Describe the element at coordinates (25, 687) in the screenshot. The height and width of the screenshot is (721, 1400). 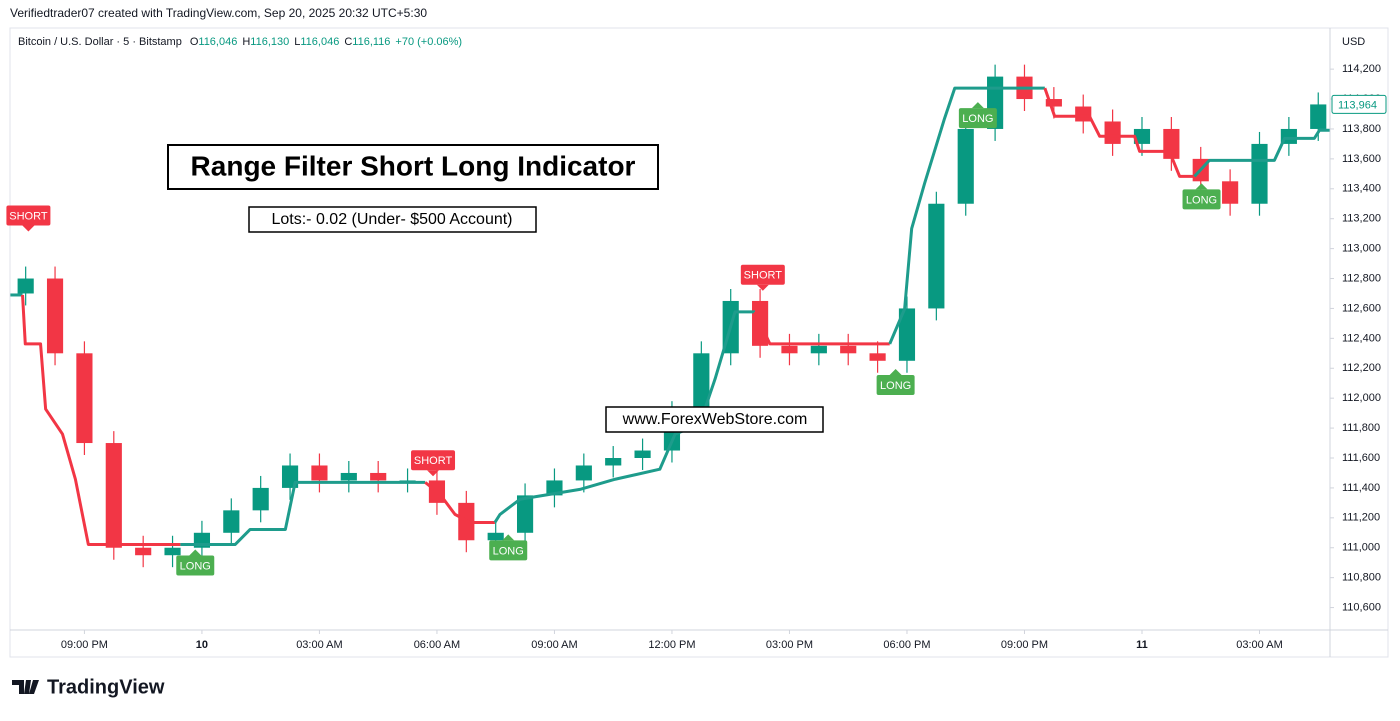
I see `logo-icon` at that location.